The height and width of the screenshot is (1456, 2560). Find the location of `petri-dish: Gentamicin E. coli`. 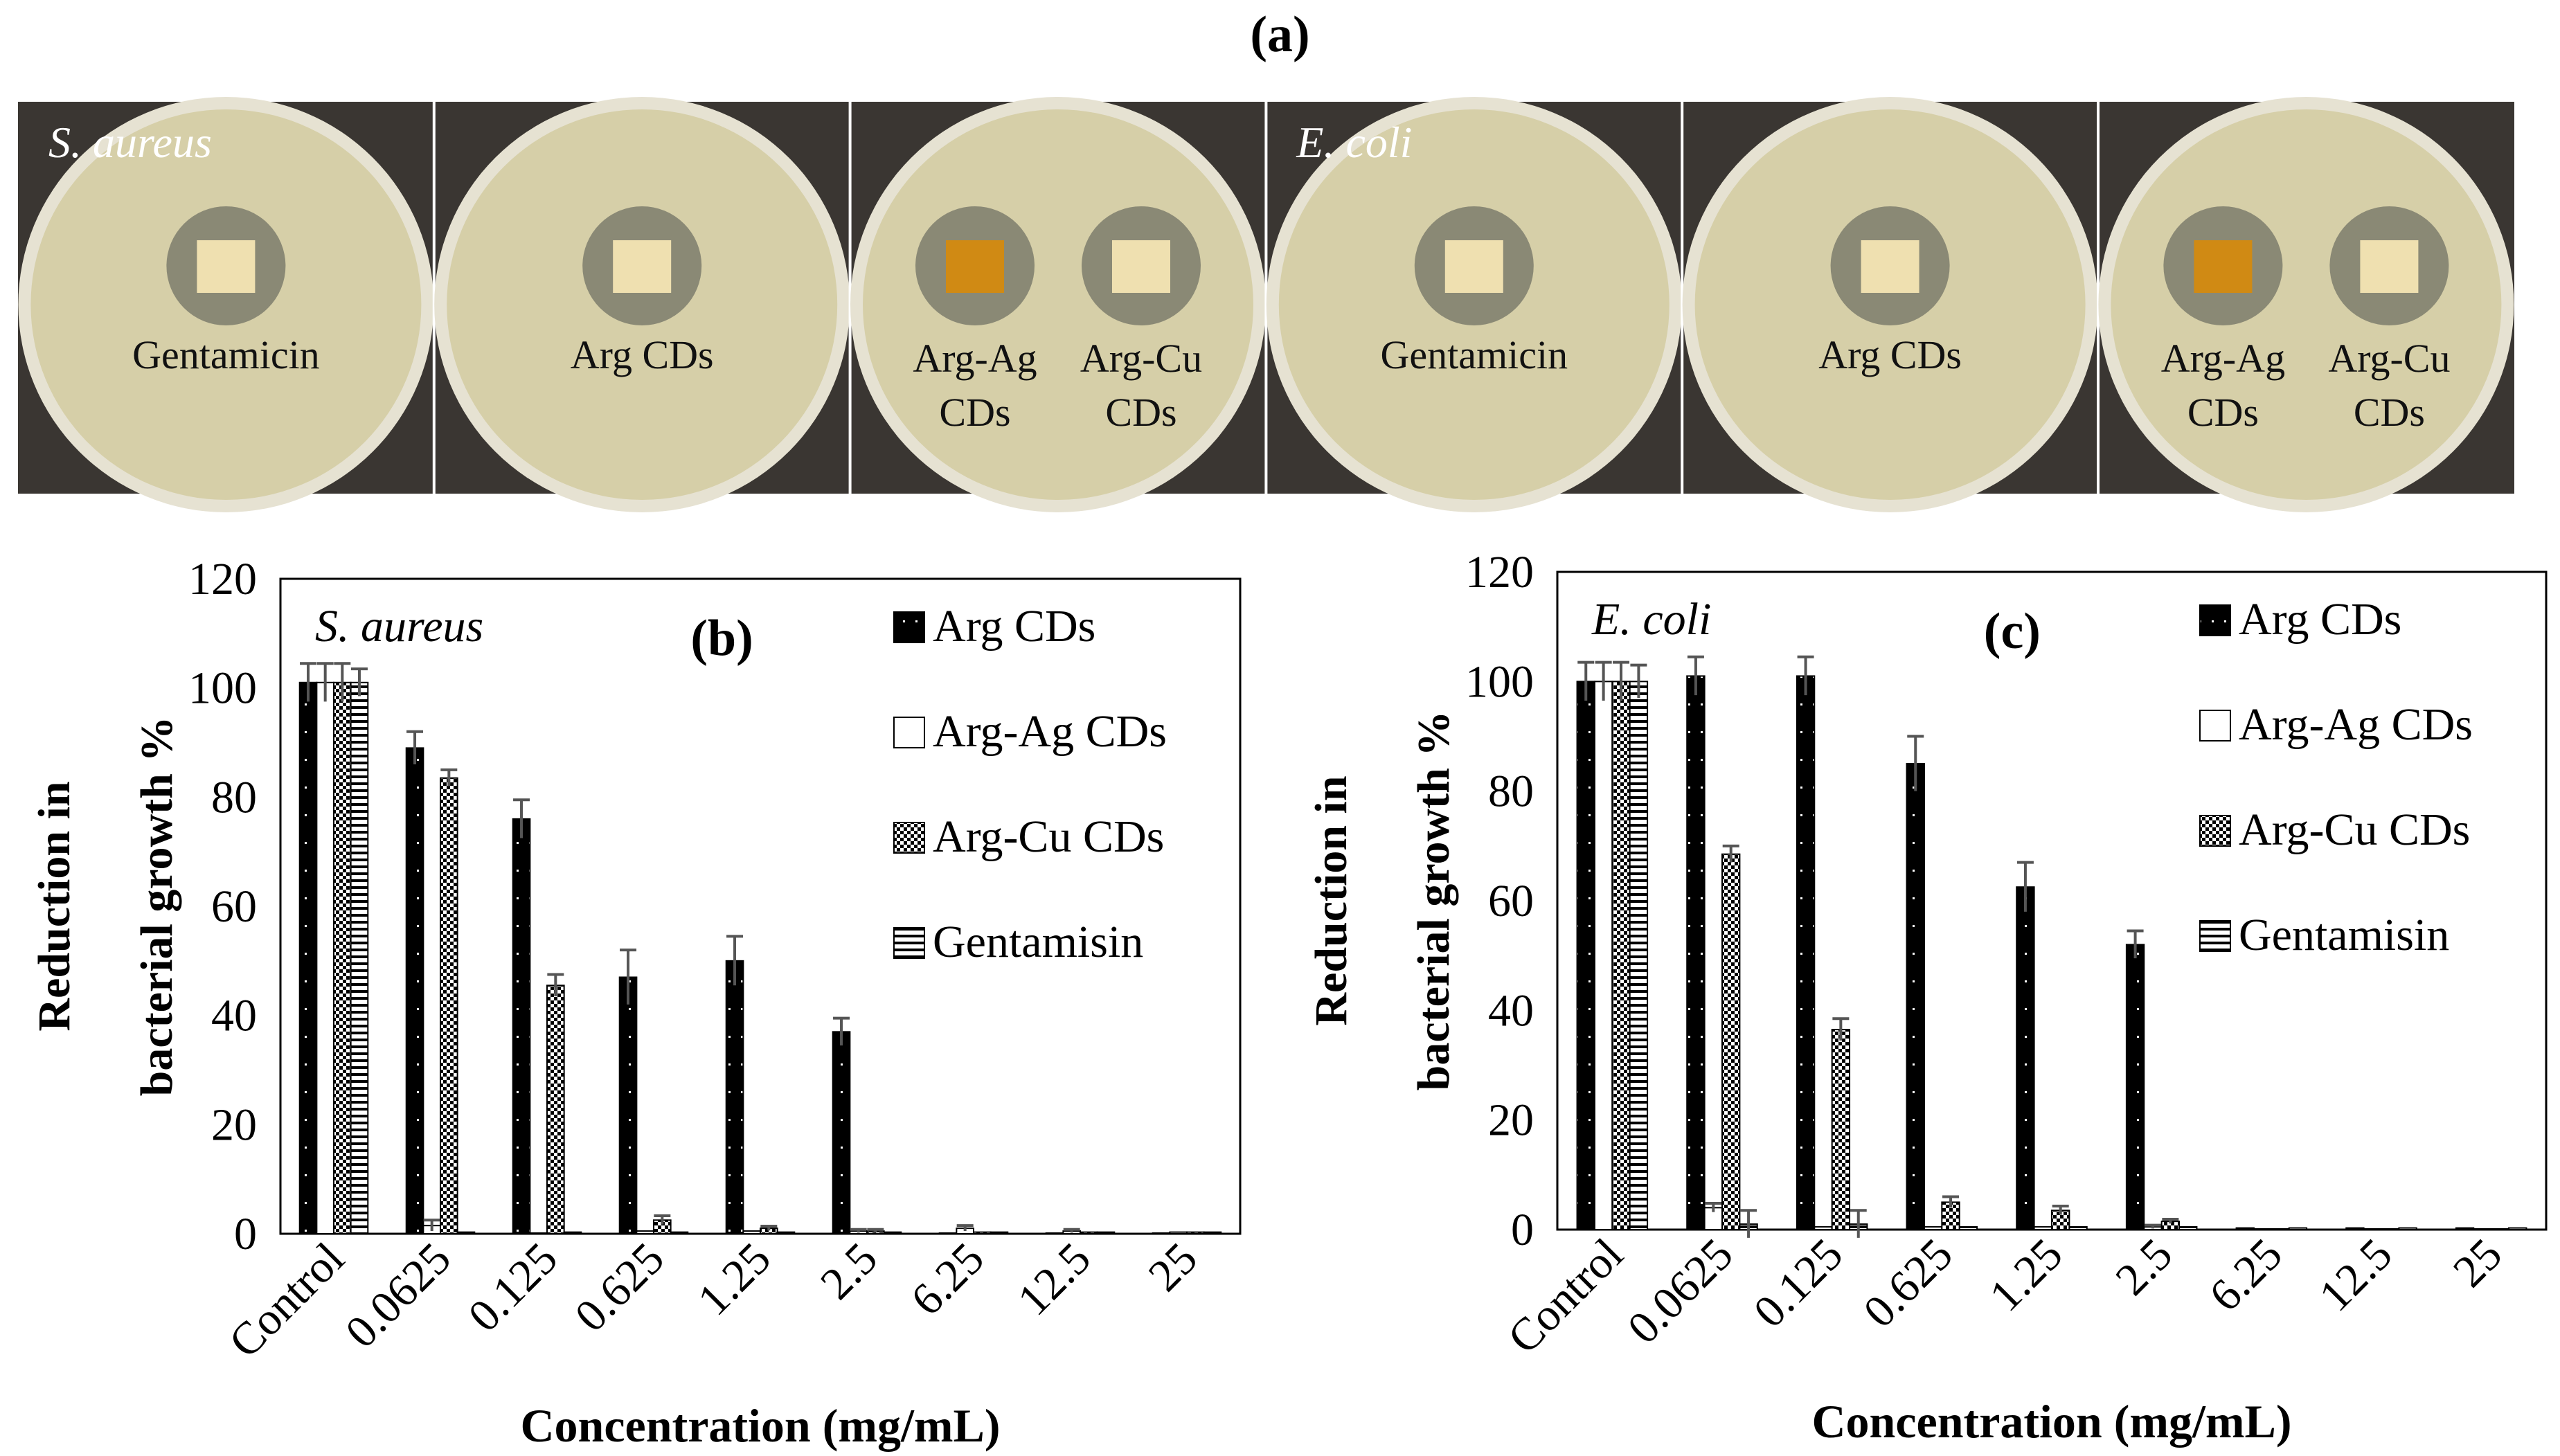

petri-dish: Gentamicin E. coli is located at coordinates (1473, 304).